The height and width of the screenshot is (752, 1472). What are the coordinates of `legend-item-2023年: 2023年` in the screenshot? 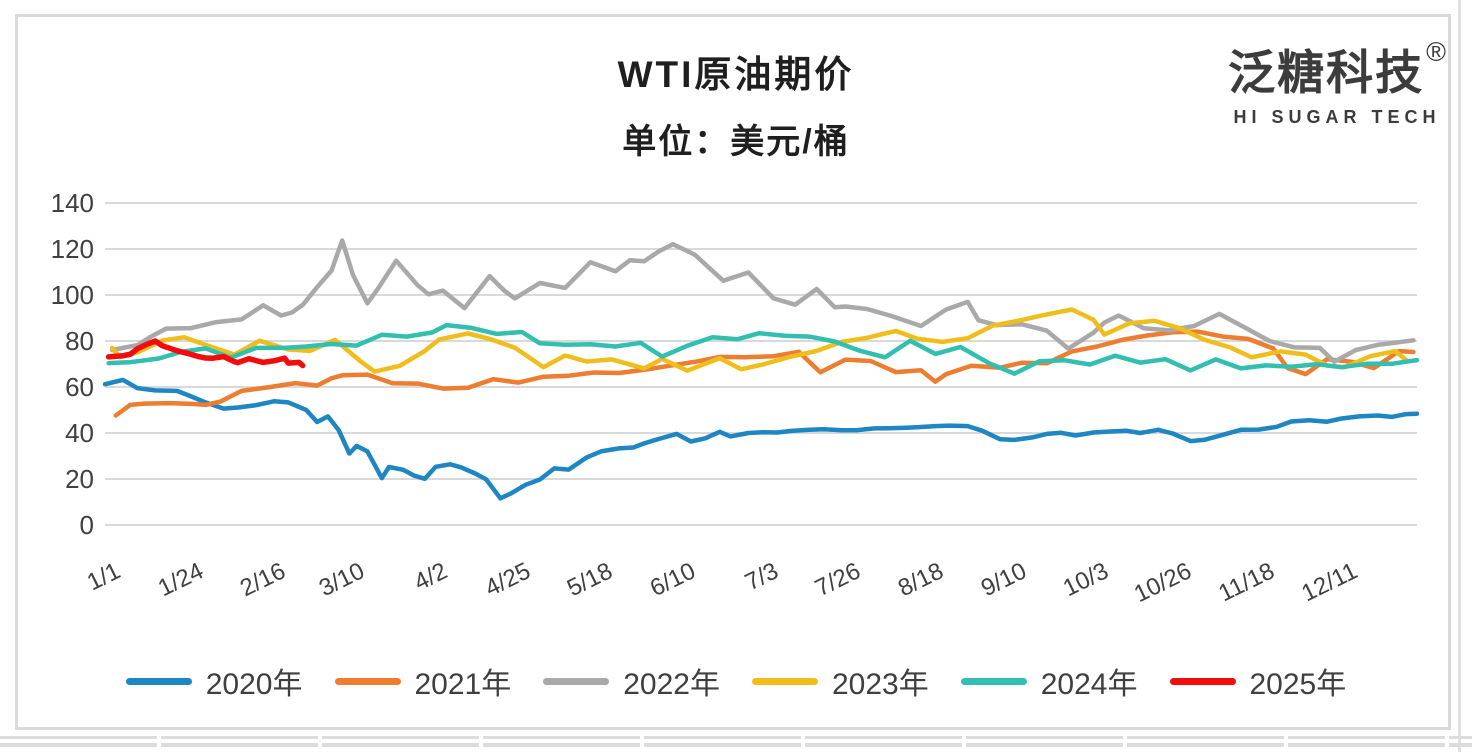 It's located at (840, 681).